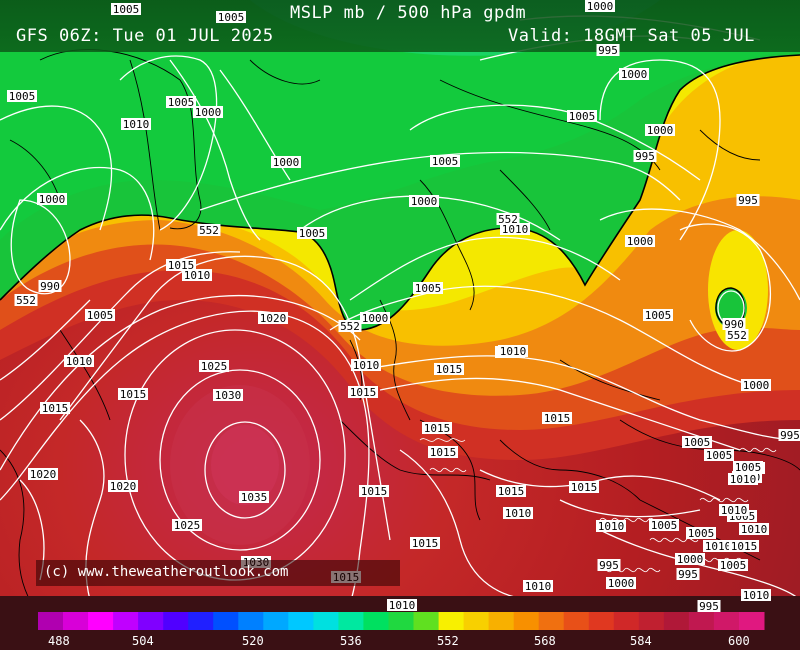 This screenshot has width=800, height=650. What do you see at coordinates (641, 641) in the screenshot?
I see `scale-label: 584` at bounding box center [641, 641].